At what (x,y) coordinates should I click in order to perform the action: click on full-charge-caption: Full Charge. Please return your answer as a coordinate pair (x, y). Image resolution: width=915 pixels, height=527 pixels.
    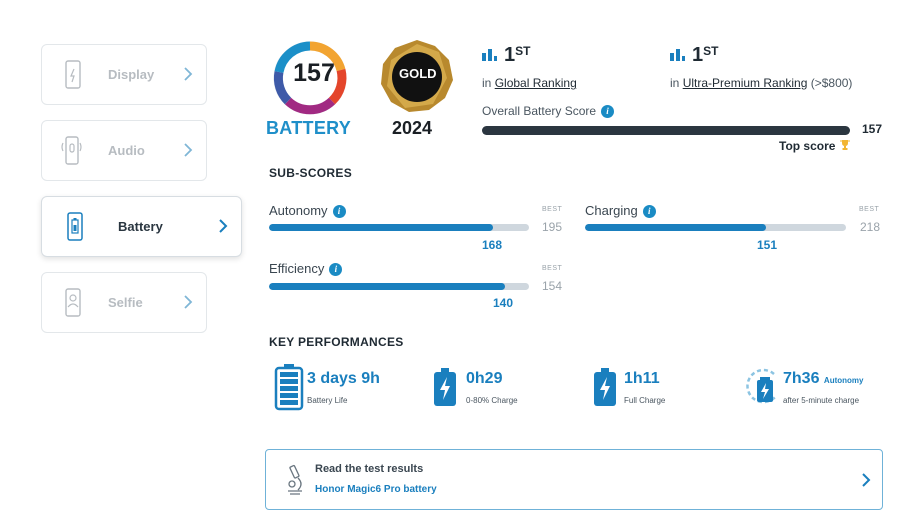
    Looking at the image, I should click on (645, 400).